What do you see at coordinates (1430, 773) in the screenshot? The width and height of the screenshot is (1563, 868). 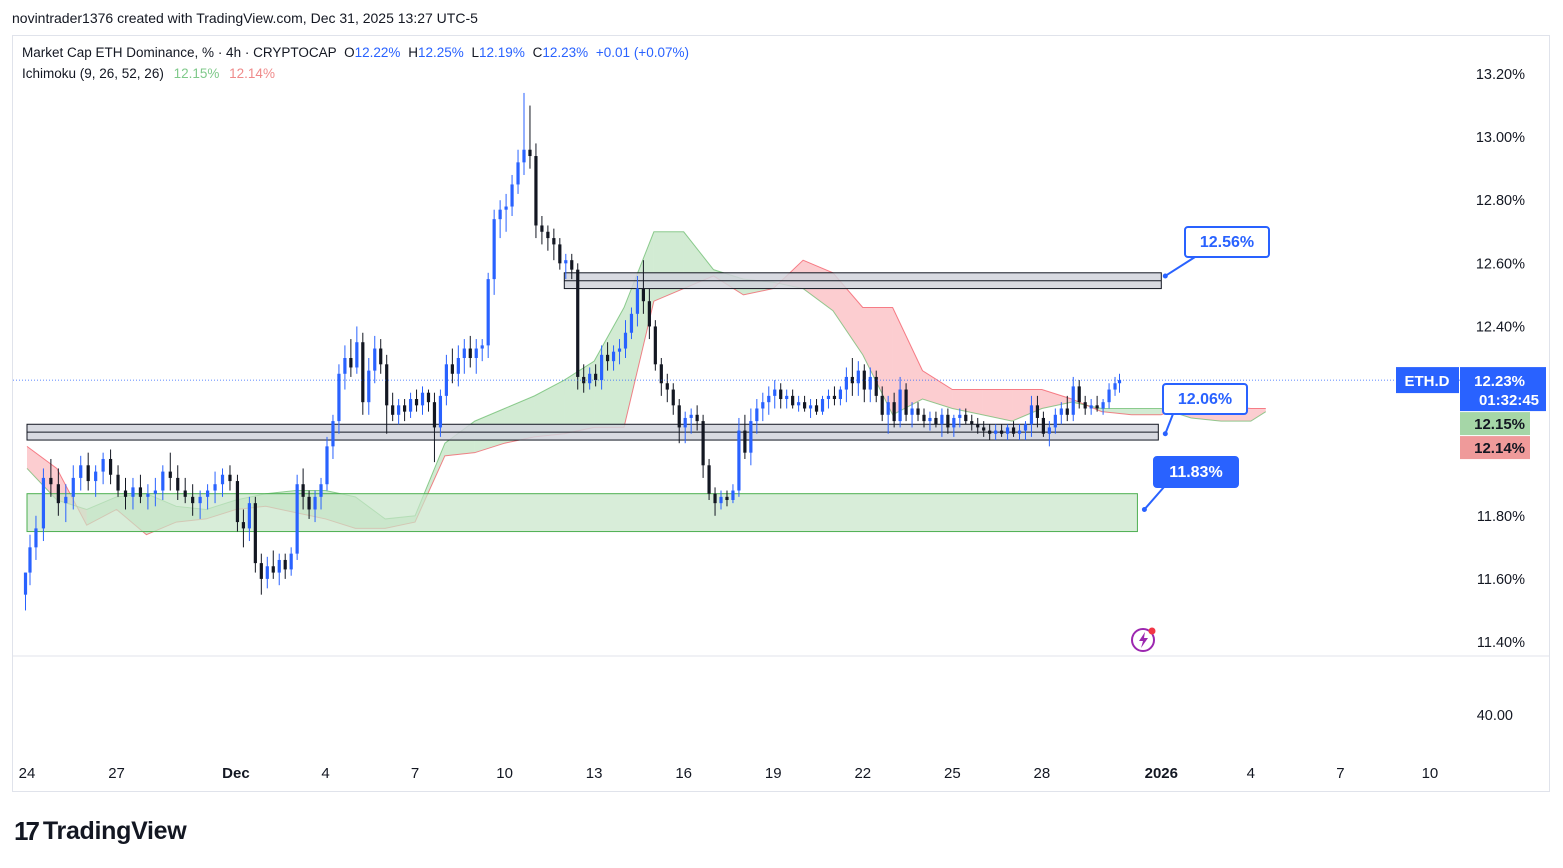 I see `x-axis-tick-label: 10` at bounding box center [1430, 773].